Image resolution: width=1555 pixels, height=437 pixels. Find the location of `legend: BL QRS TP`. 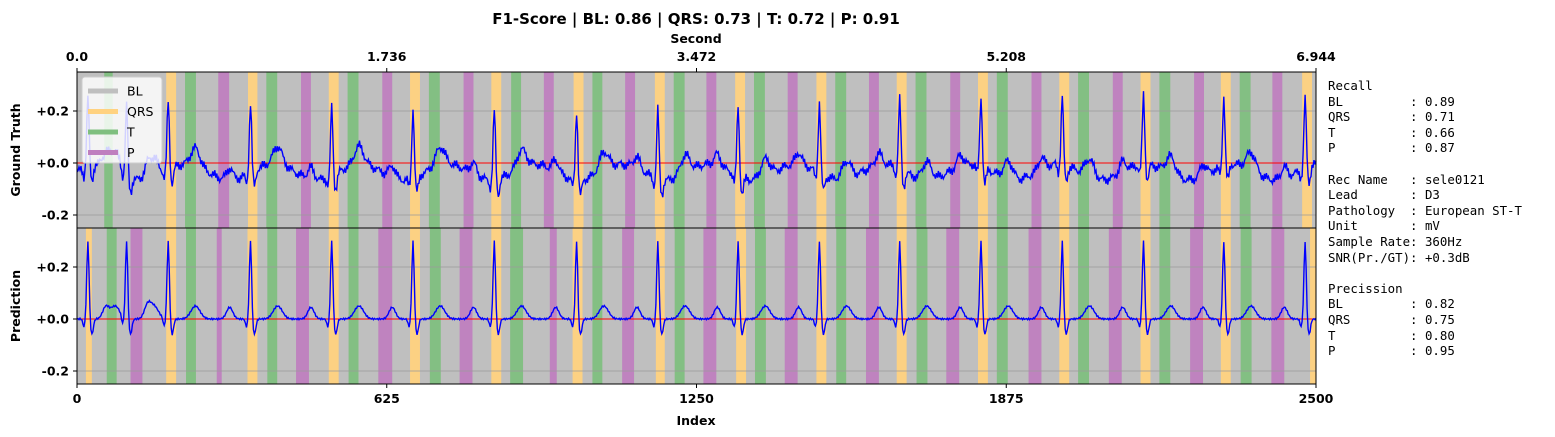

legend: BL QRS TP is located at coordinates (122, 120).